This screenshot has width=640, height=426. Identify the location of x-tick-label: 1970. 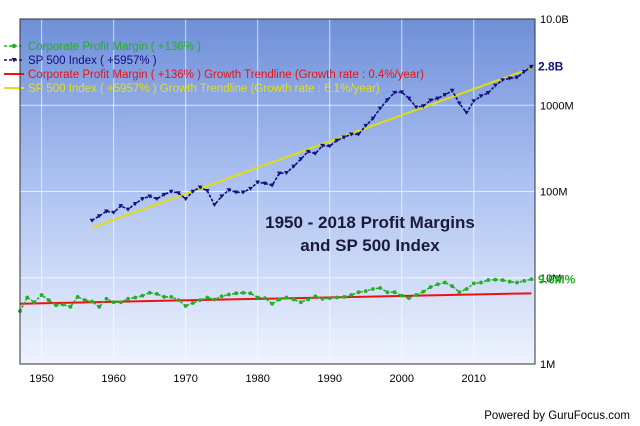
(185, 379).